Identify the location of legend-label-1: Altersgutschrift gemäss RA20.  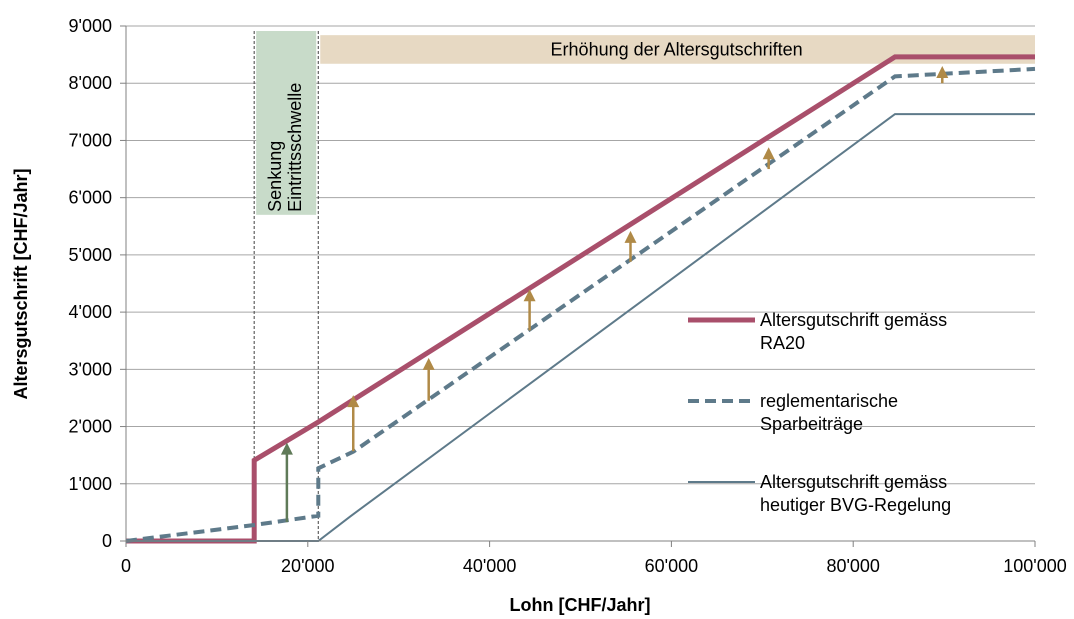
(853, 331).